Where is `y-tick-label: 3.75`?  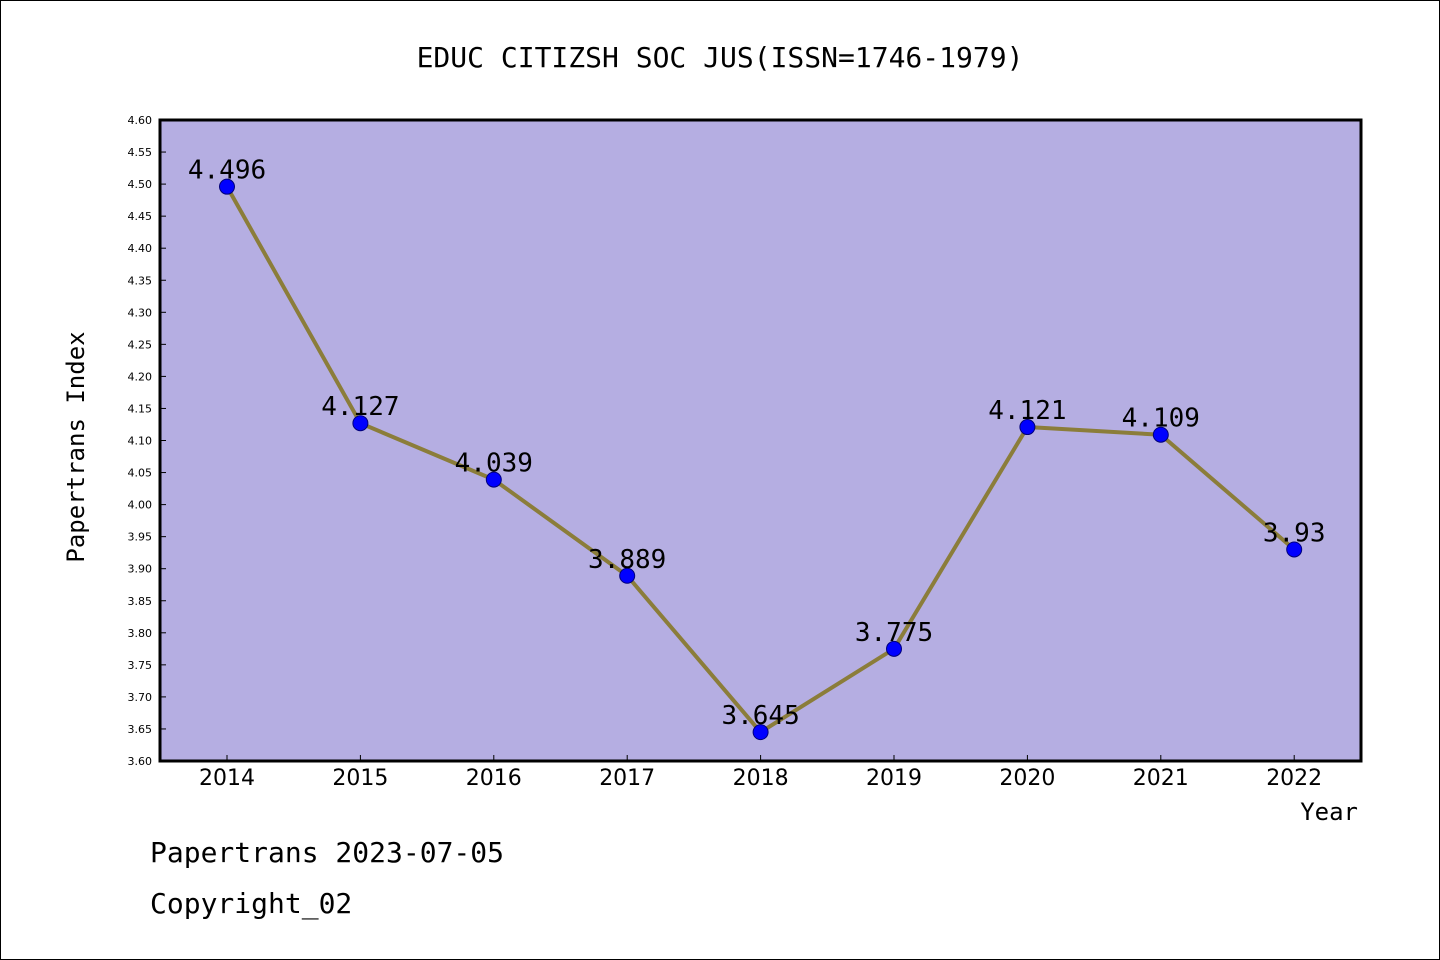
y-tick-label: 3.75 is located at coordinates (140, 665).